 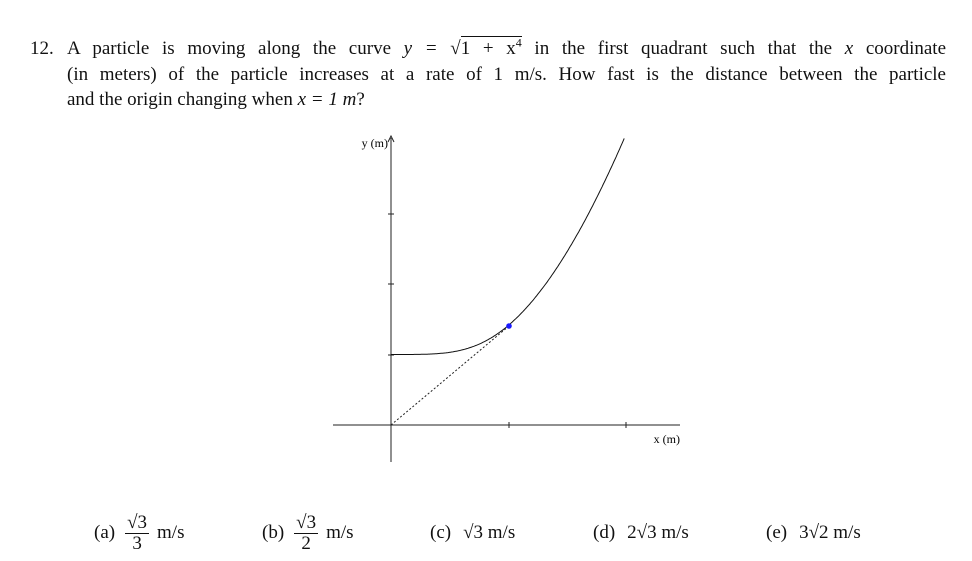 I want to click on choice: (c) √3 m/s, so click(x=472, y=533).